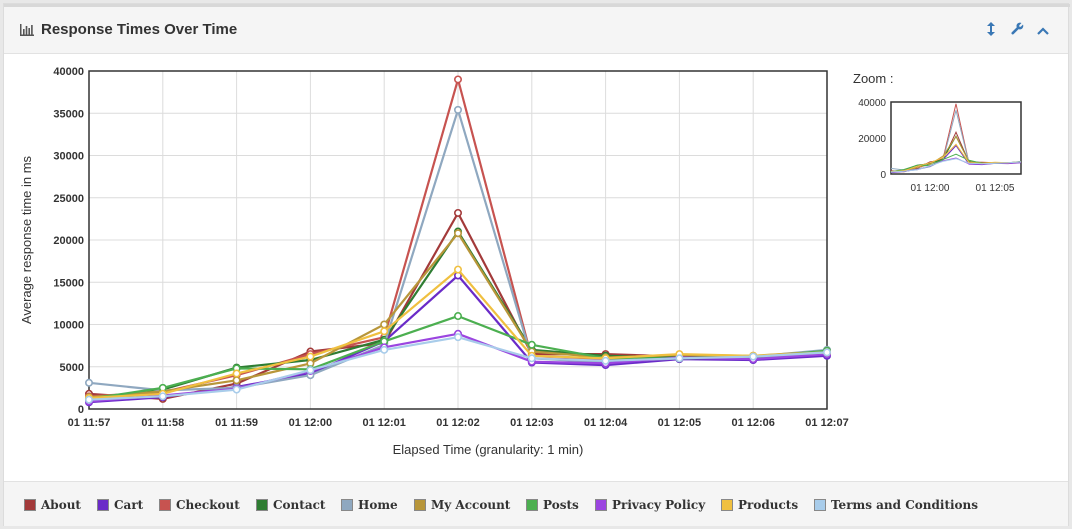 The image size is (1072, 529). What do you see at coordinates (457, 423) in the screenshot?
I see `x-tick-label: 01 12:02` at bounding box center [457, 423].